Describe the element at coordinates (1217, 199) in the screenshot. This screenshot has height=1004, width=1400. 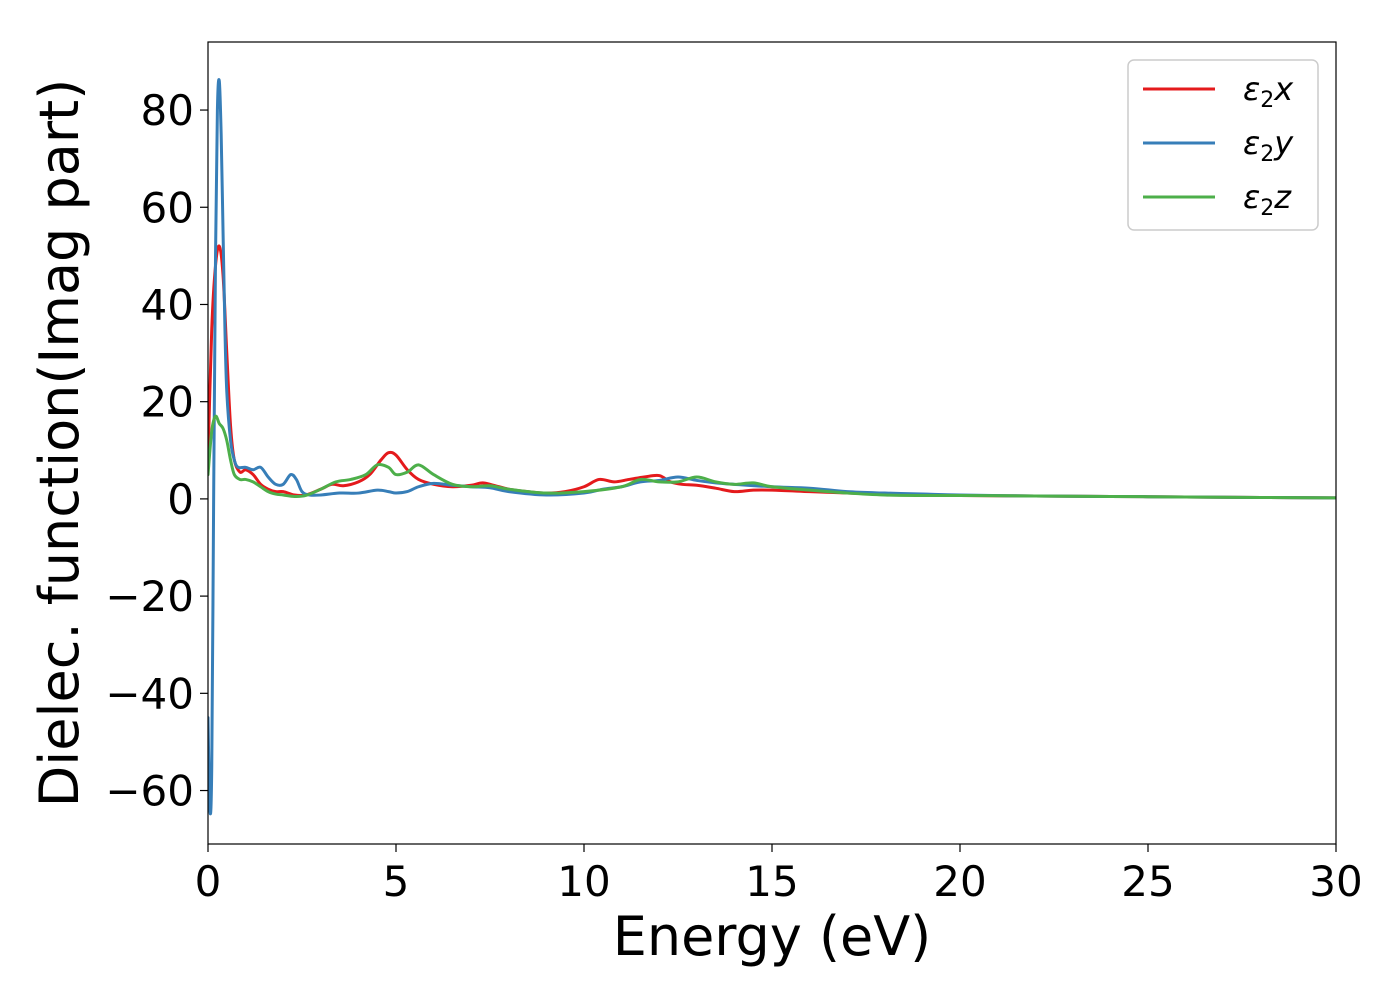
I see `legend-entry-z: ε2z` at that location.